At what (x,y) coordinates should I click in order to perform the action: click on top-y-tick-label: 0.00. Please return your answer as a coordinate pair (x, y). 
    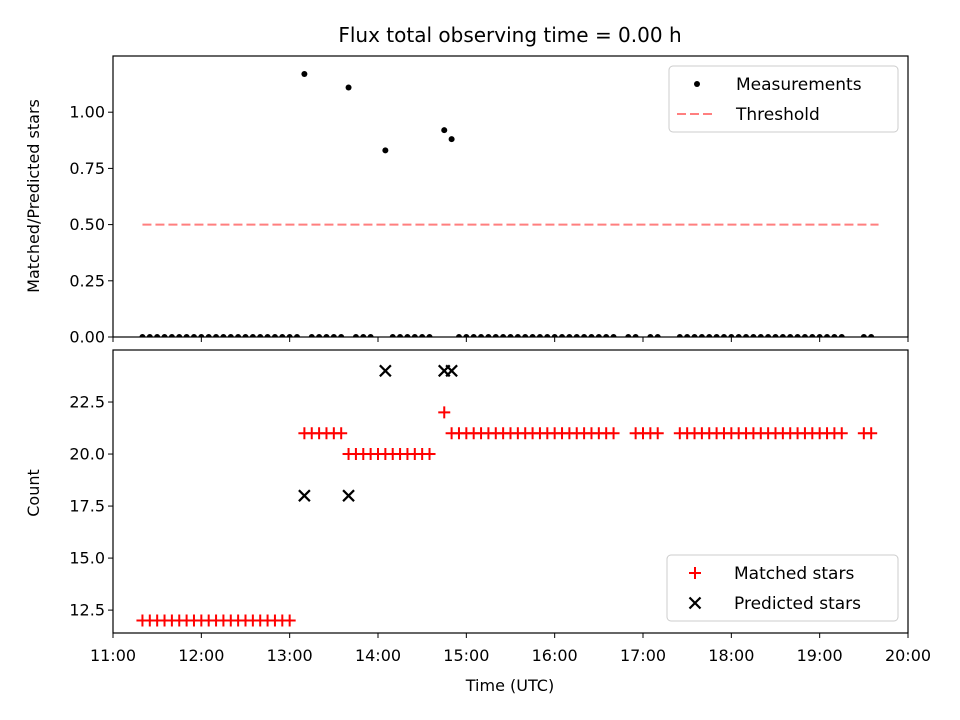
    Looking at the image, I should click on (87, 337).